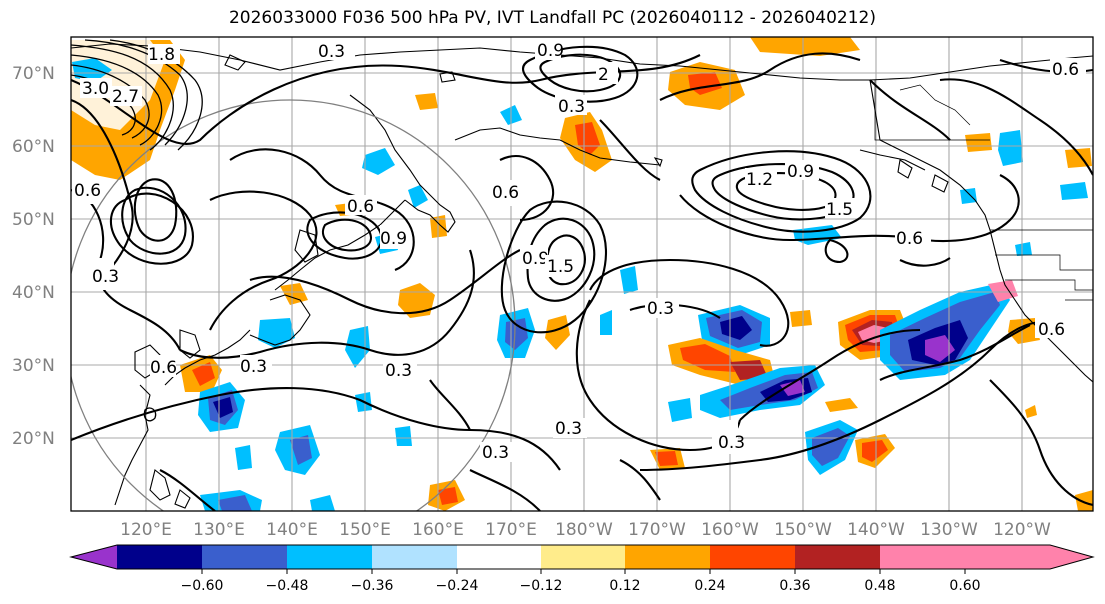 The width and height of the screenshot is (1105, 604). Describe the element at coordinates (794, 586) in the screenshot. I see `colorbar-tick-label: 0.36` at that location.